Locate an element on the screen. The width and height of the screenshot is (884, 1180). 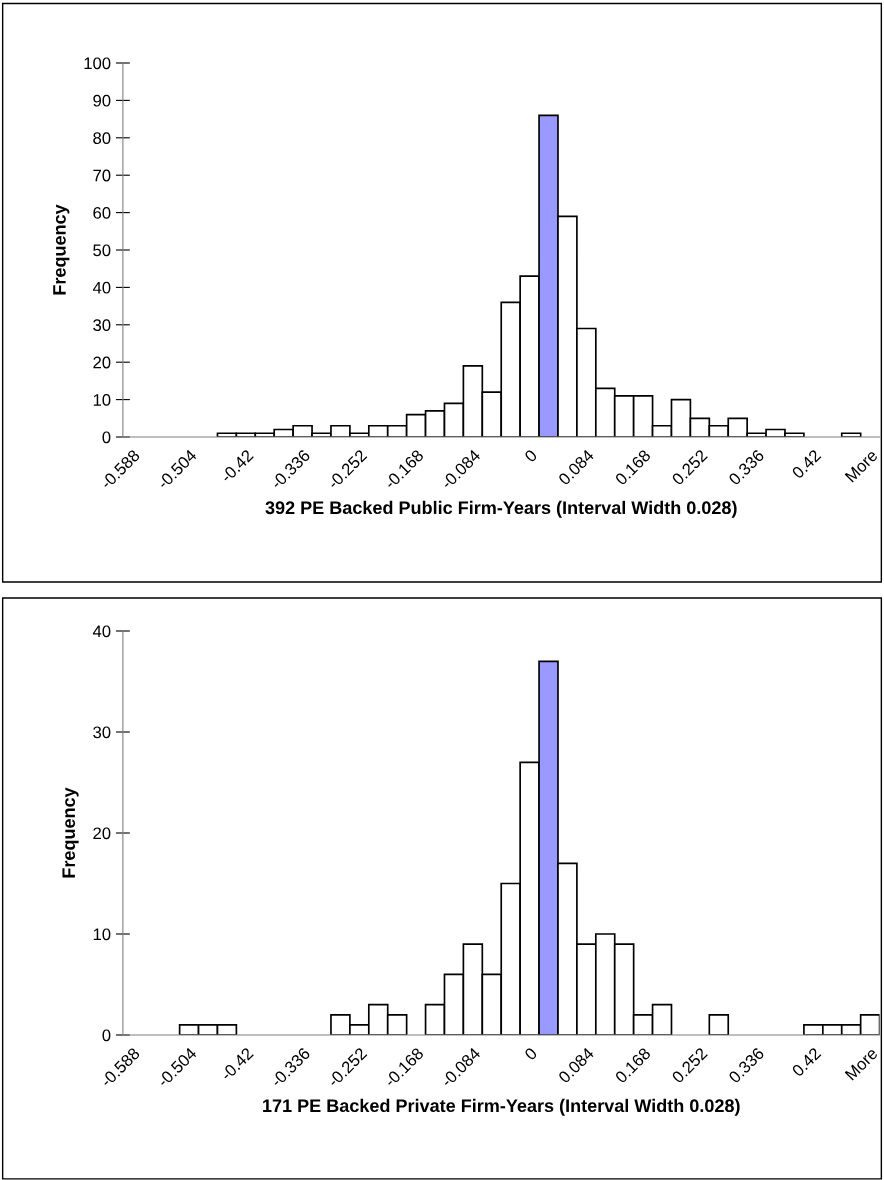
y-tick-label: 60 is located at coordinates (102, 213).